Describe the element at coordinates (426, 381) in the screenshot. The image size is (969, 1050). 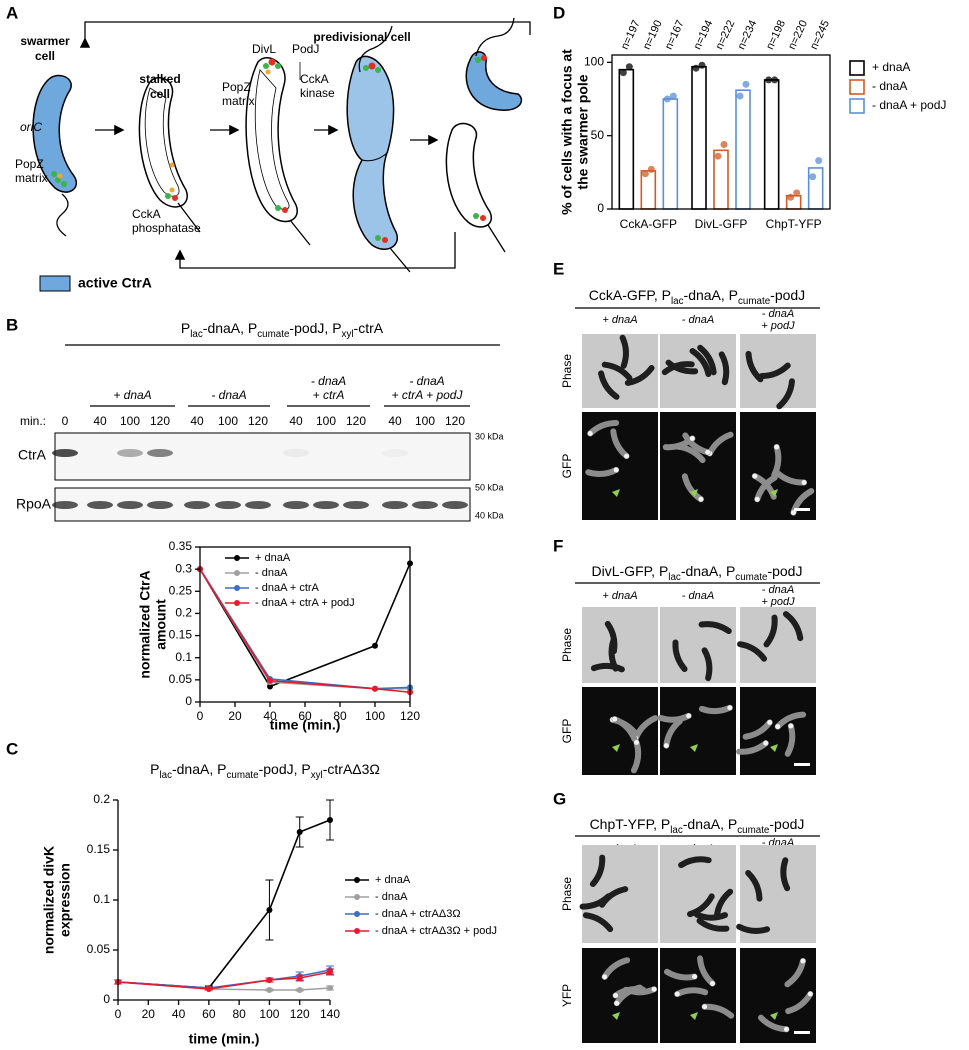
I see `group-label: - dnaA` at that location.